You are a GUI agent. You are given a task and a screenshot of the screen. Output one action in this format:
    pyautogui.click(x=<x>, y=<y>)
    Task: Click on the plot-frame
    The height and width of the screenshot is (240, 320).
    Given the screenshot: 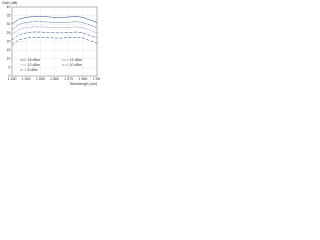 What is the action you would take?
    pyautogui.click(x=54, y=41)
    